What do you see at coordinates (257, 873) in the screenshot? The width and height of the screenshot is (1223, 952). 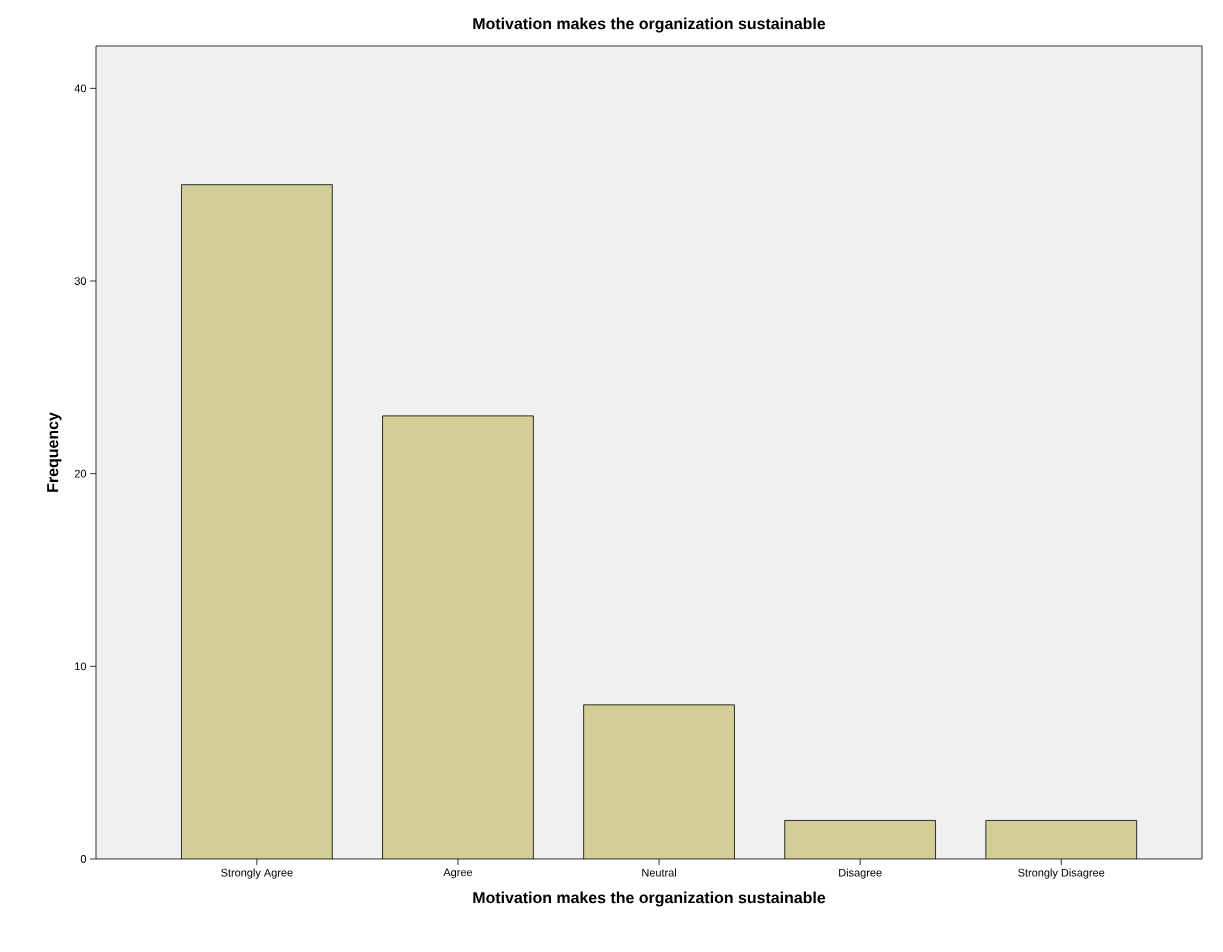 I see `x-tick-label: Strongly Agree` at bounding box center [257, 873].